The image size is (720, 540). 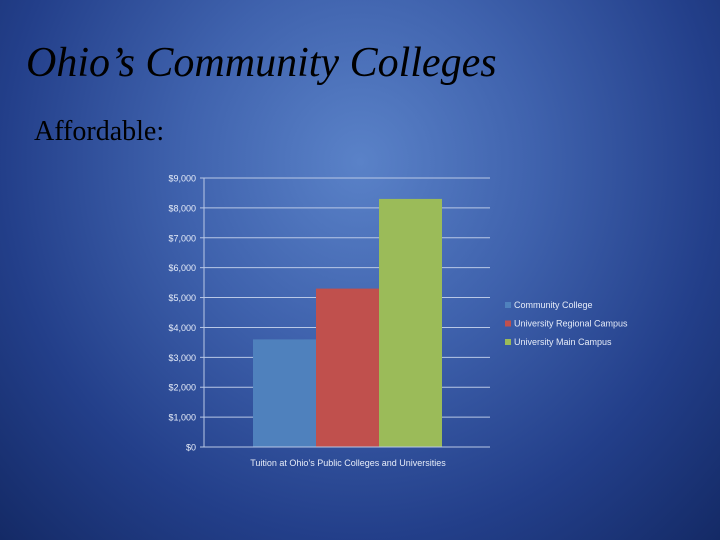 I want to click on legend-label: University Regional Campus, so click(x=571, y=324).